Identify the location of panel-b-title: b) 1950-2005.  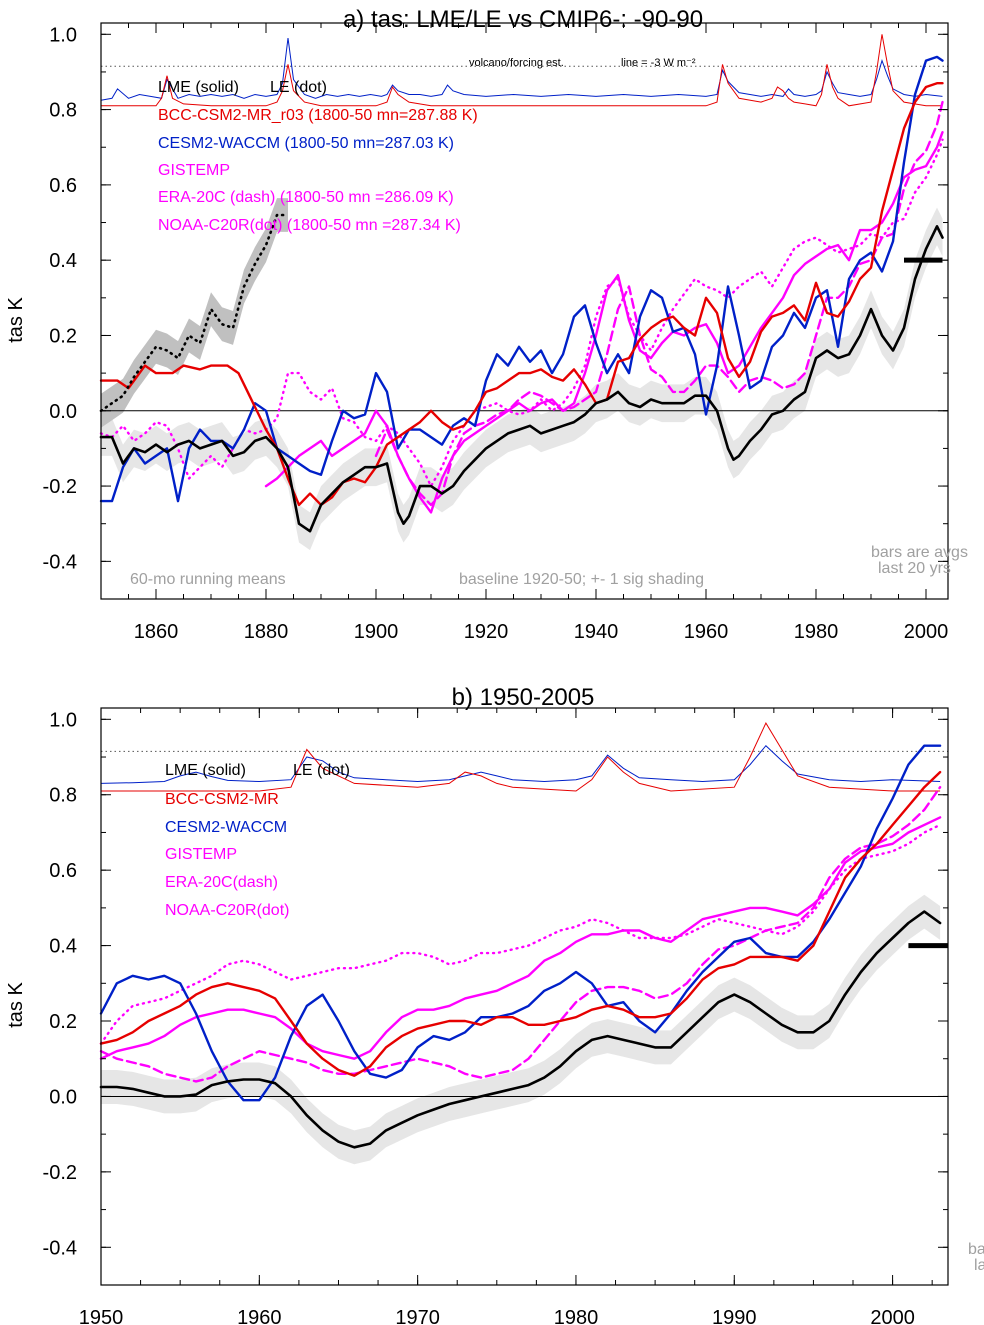
(523, 697).